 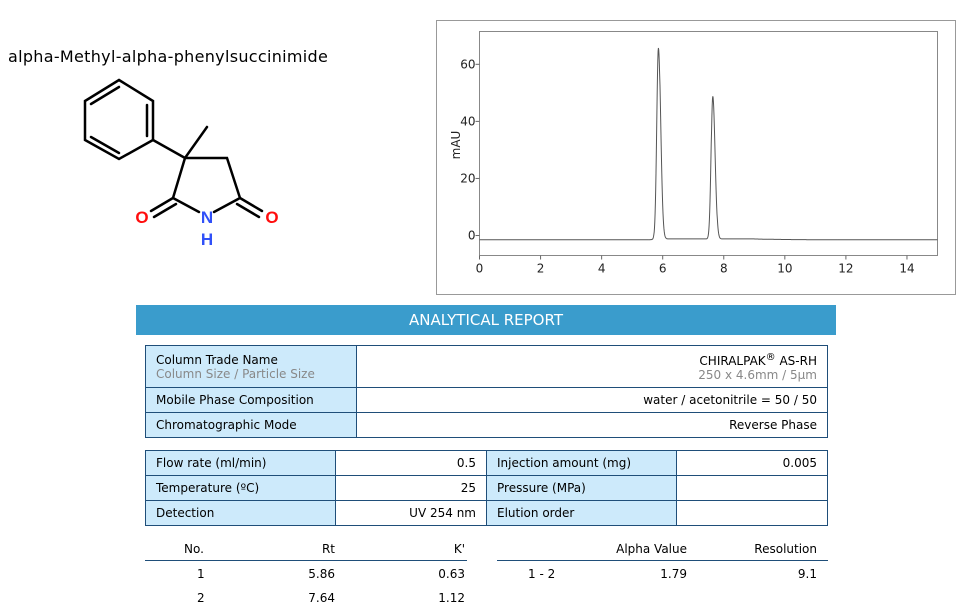 I want to click on header-alpha: Alpha Value, so click(x=651, y=549).